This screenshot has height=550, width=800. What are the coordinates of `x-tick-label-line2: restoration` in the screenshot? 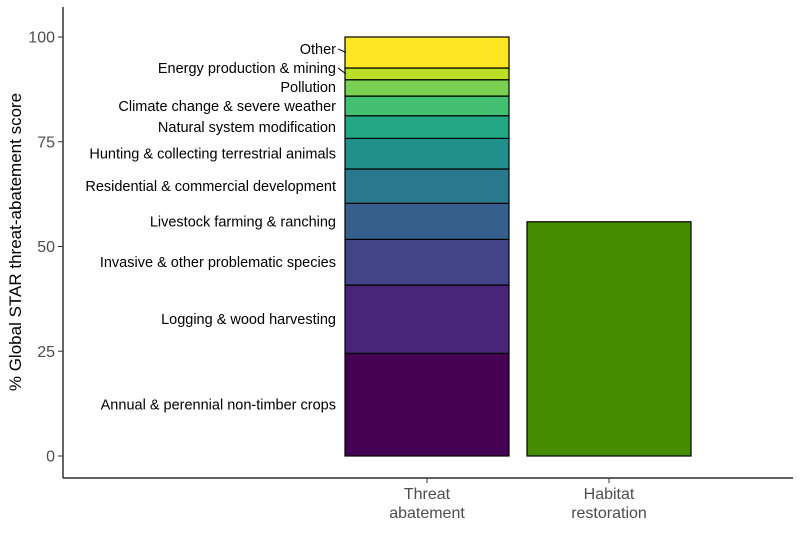 It's located at (609, 513).